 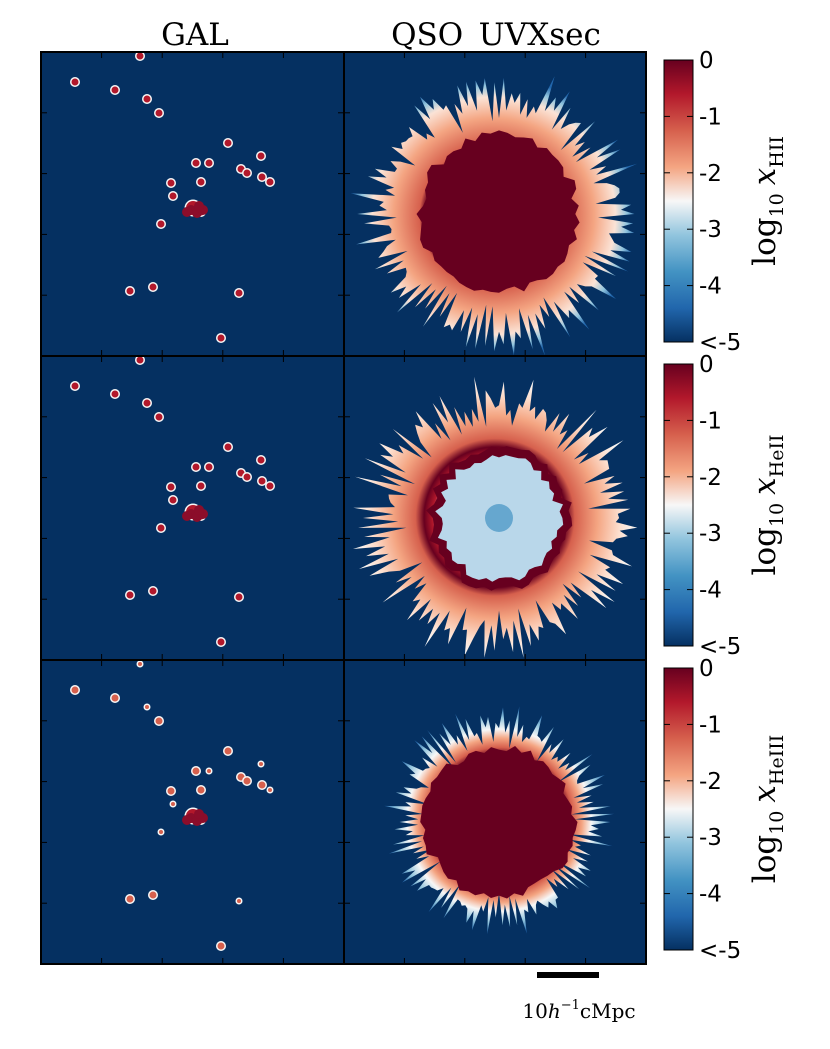 I want to click on colorbar-label-sub: HeIII, so click(x=777, y=760).